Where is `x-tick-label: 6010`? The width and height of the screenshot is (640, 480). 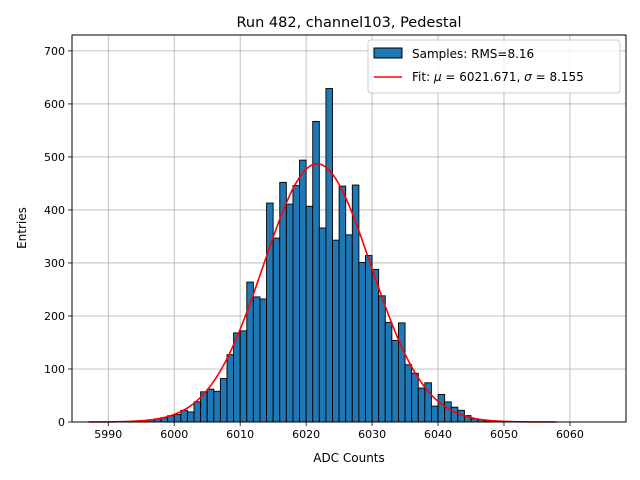 x-tick-label: 6010 is located at coordinates (240, 434).